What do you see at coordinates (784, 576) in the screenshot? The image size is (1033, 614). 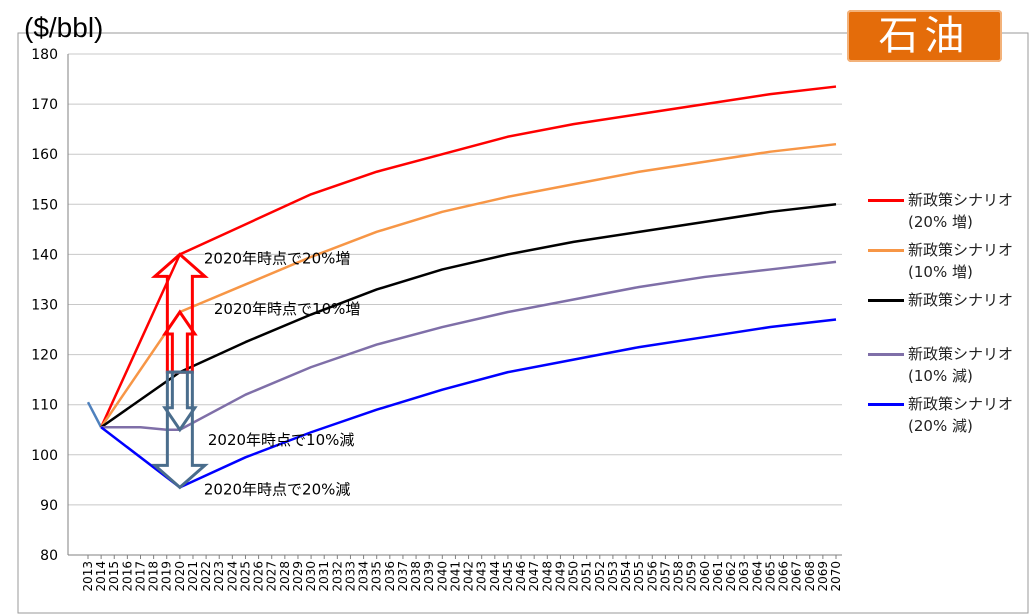 I see `x-tick-label: 2066` at bounding box center [784, 576].